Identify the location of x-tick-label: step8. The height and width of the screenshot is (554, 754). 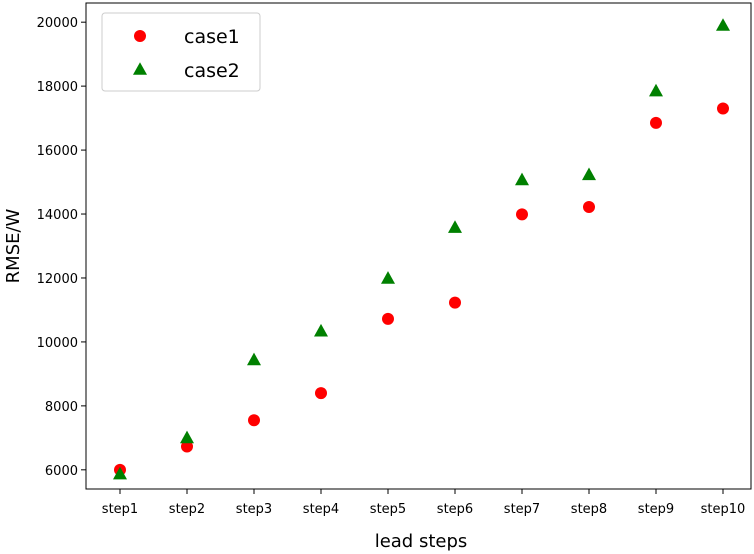
(589, 509).